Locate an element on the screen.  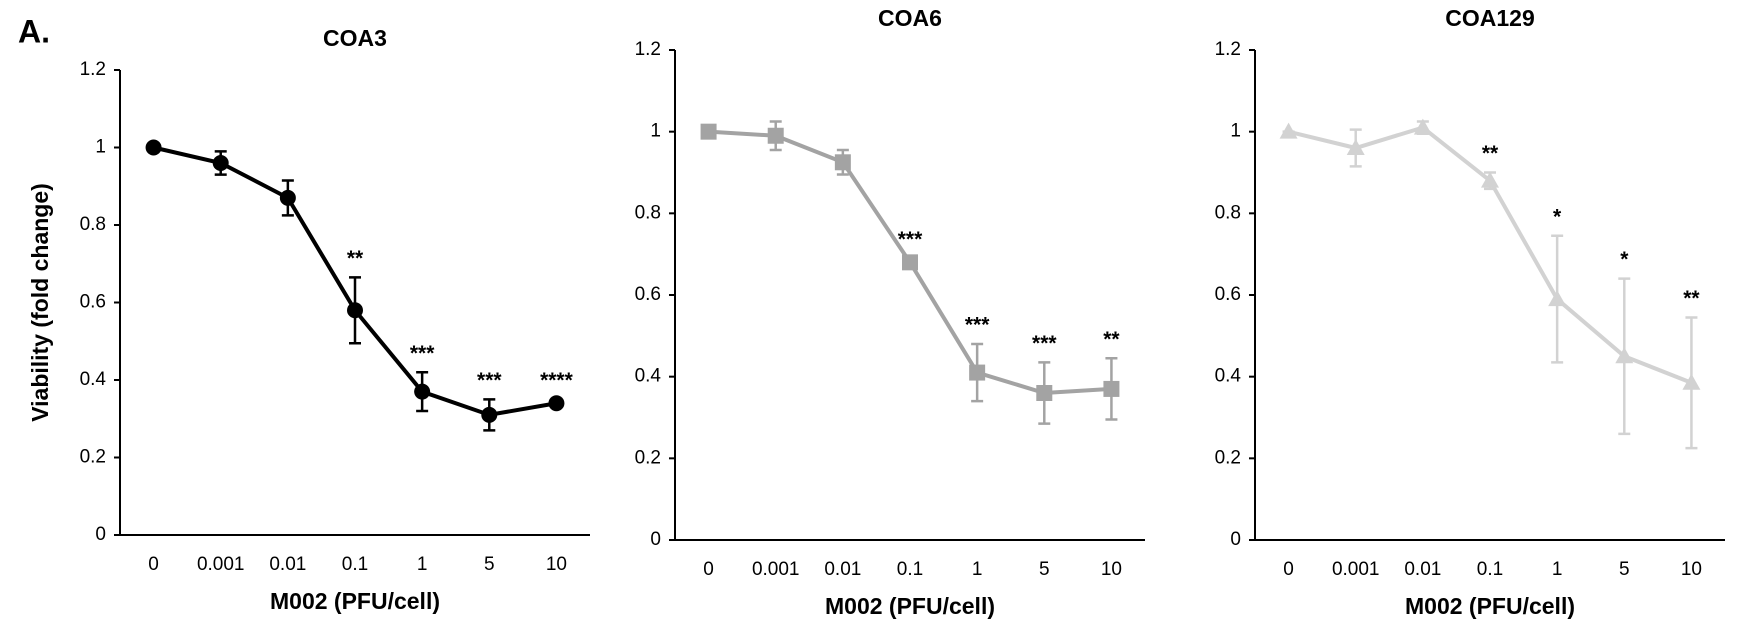
significance-label: **** is located at coordinates (557, 380).